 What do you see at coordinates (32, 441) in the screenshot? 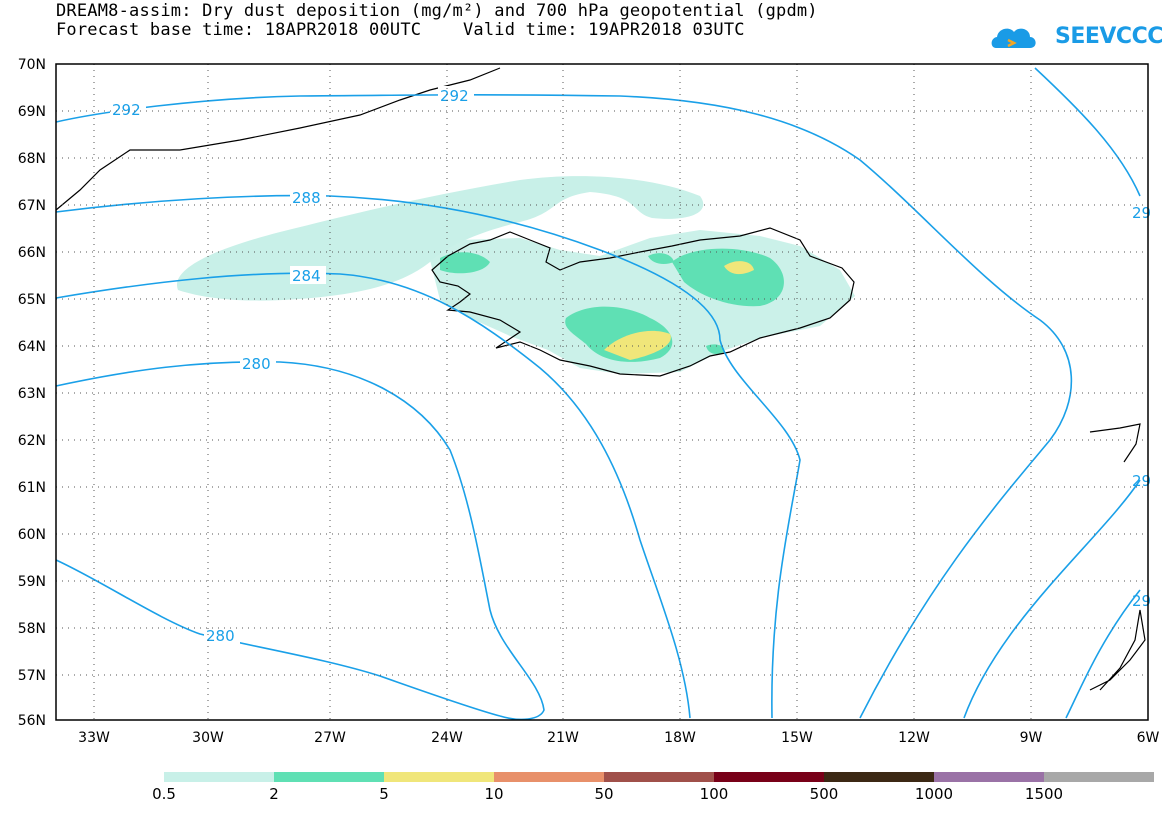
I see `lat-label: 62N` at bounding box center [32, 441].